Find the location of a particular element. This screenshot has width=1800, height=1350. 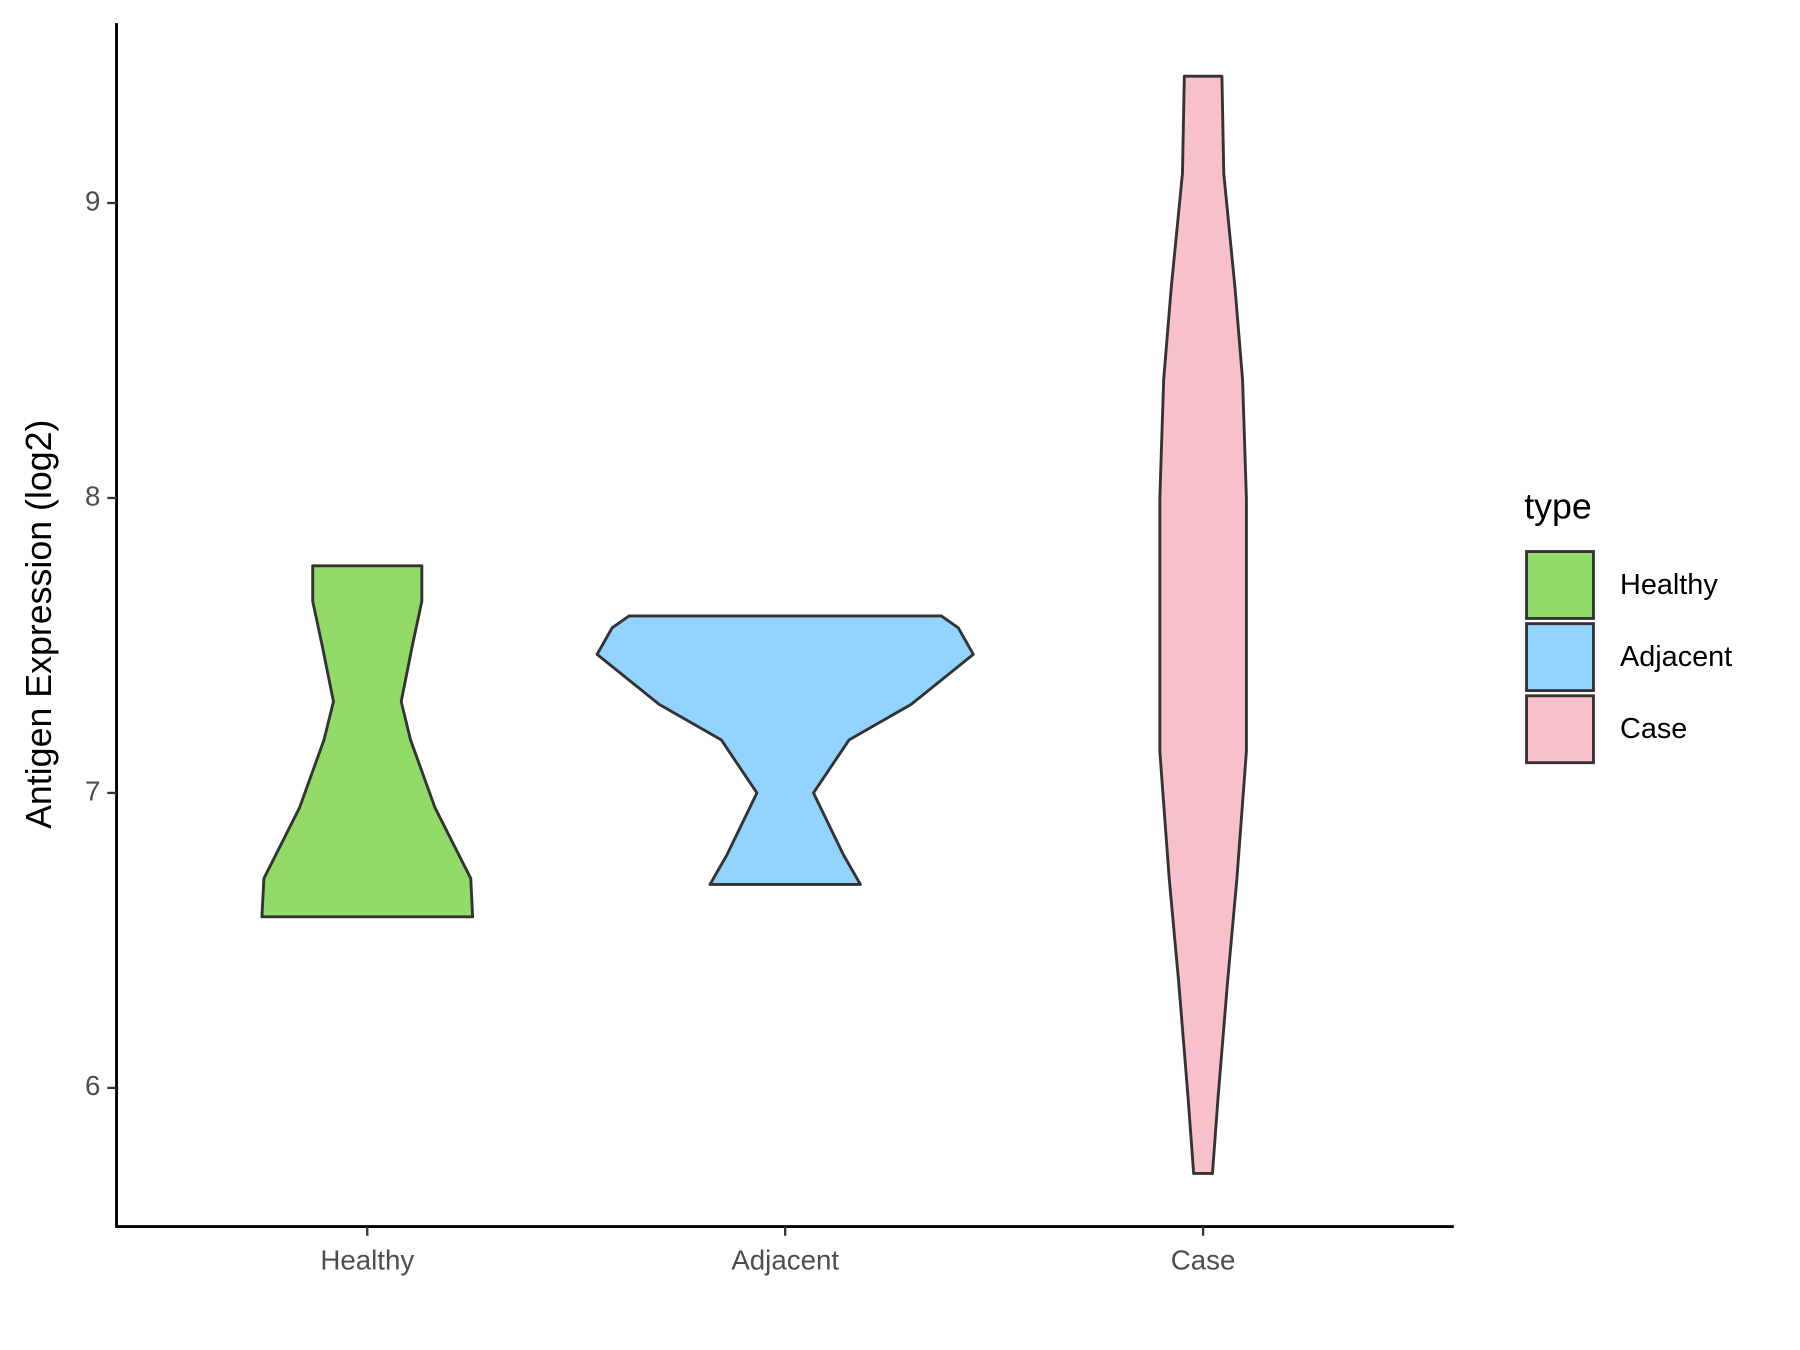

x-tick-label: Case is located at coordinates (1203, 1260).